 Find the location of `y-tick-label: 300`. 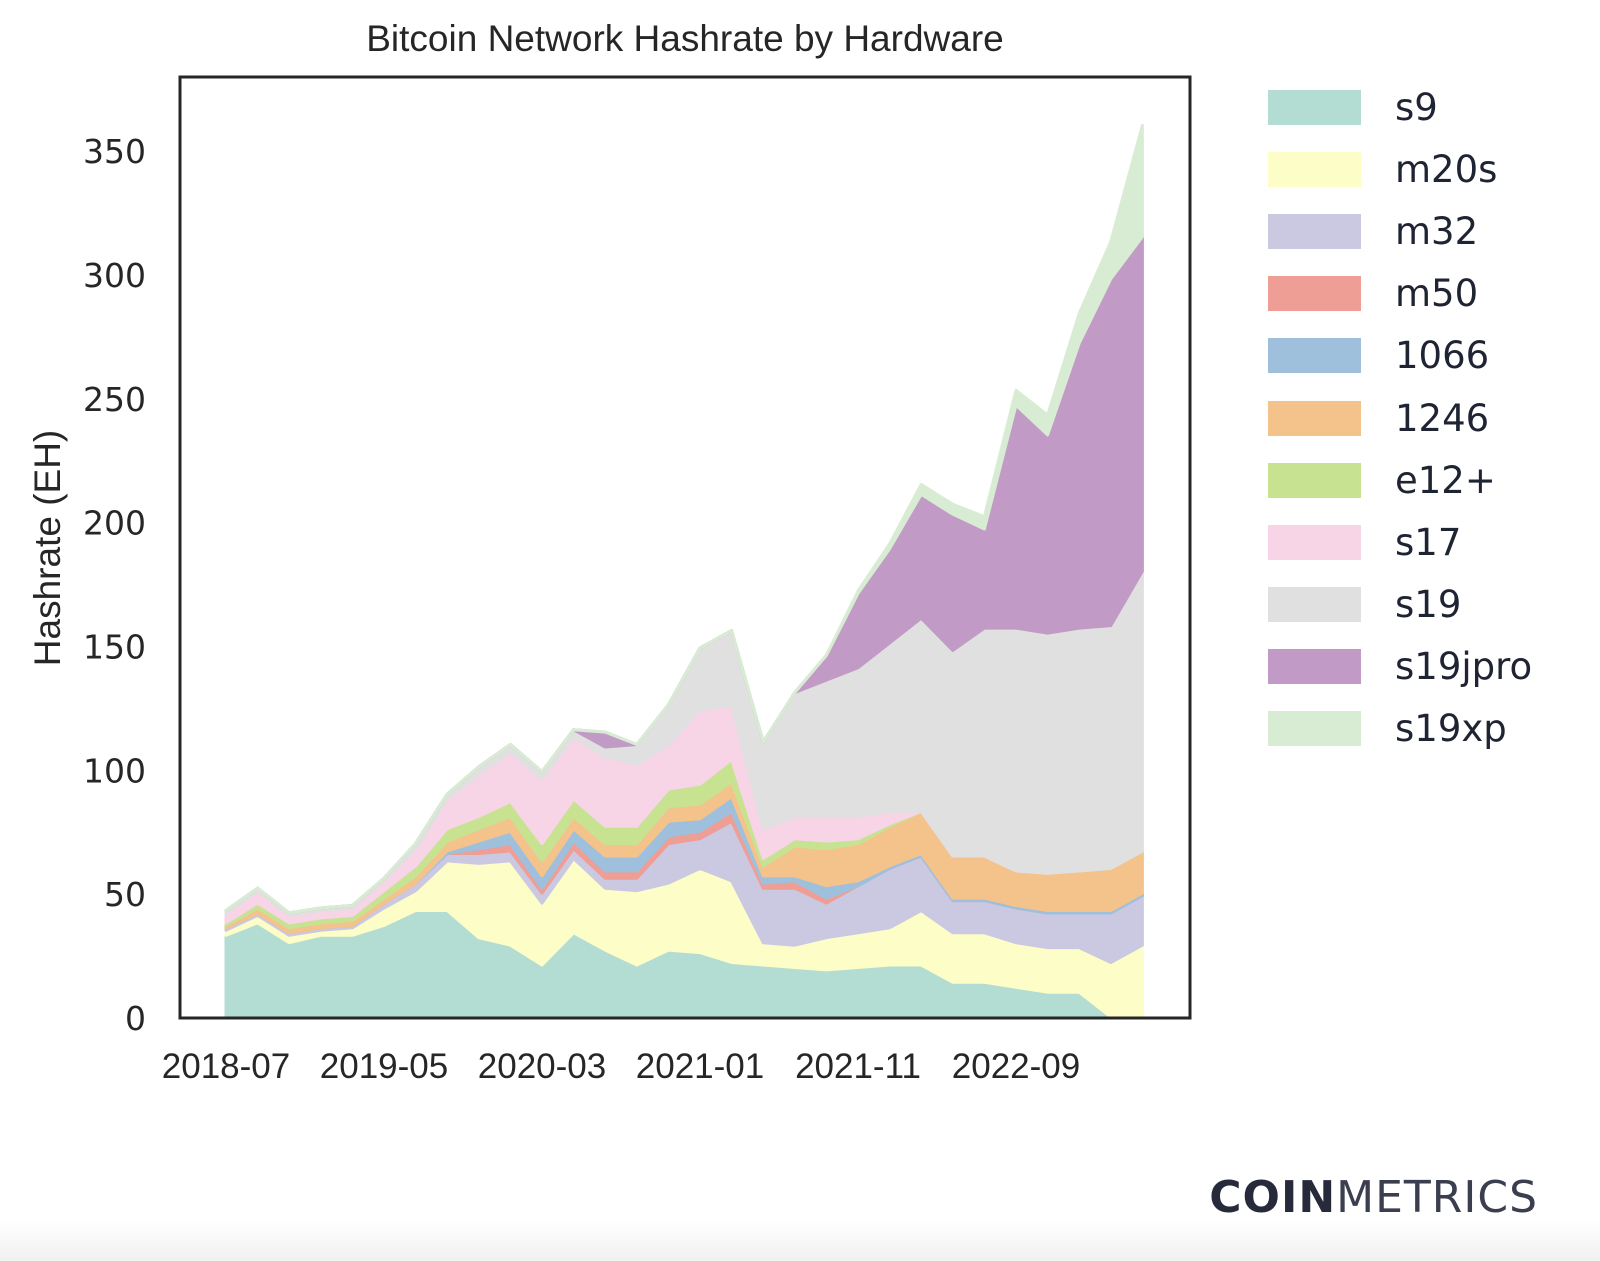

y-tick-label: 300 is located at coordinates (114, 275).